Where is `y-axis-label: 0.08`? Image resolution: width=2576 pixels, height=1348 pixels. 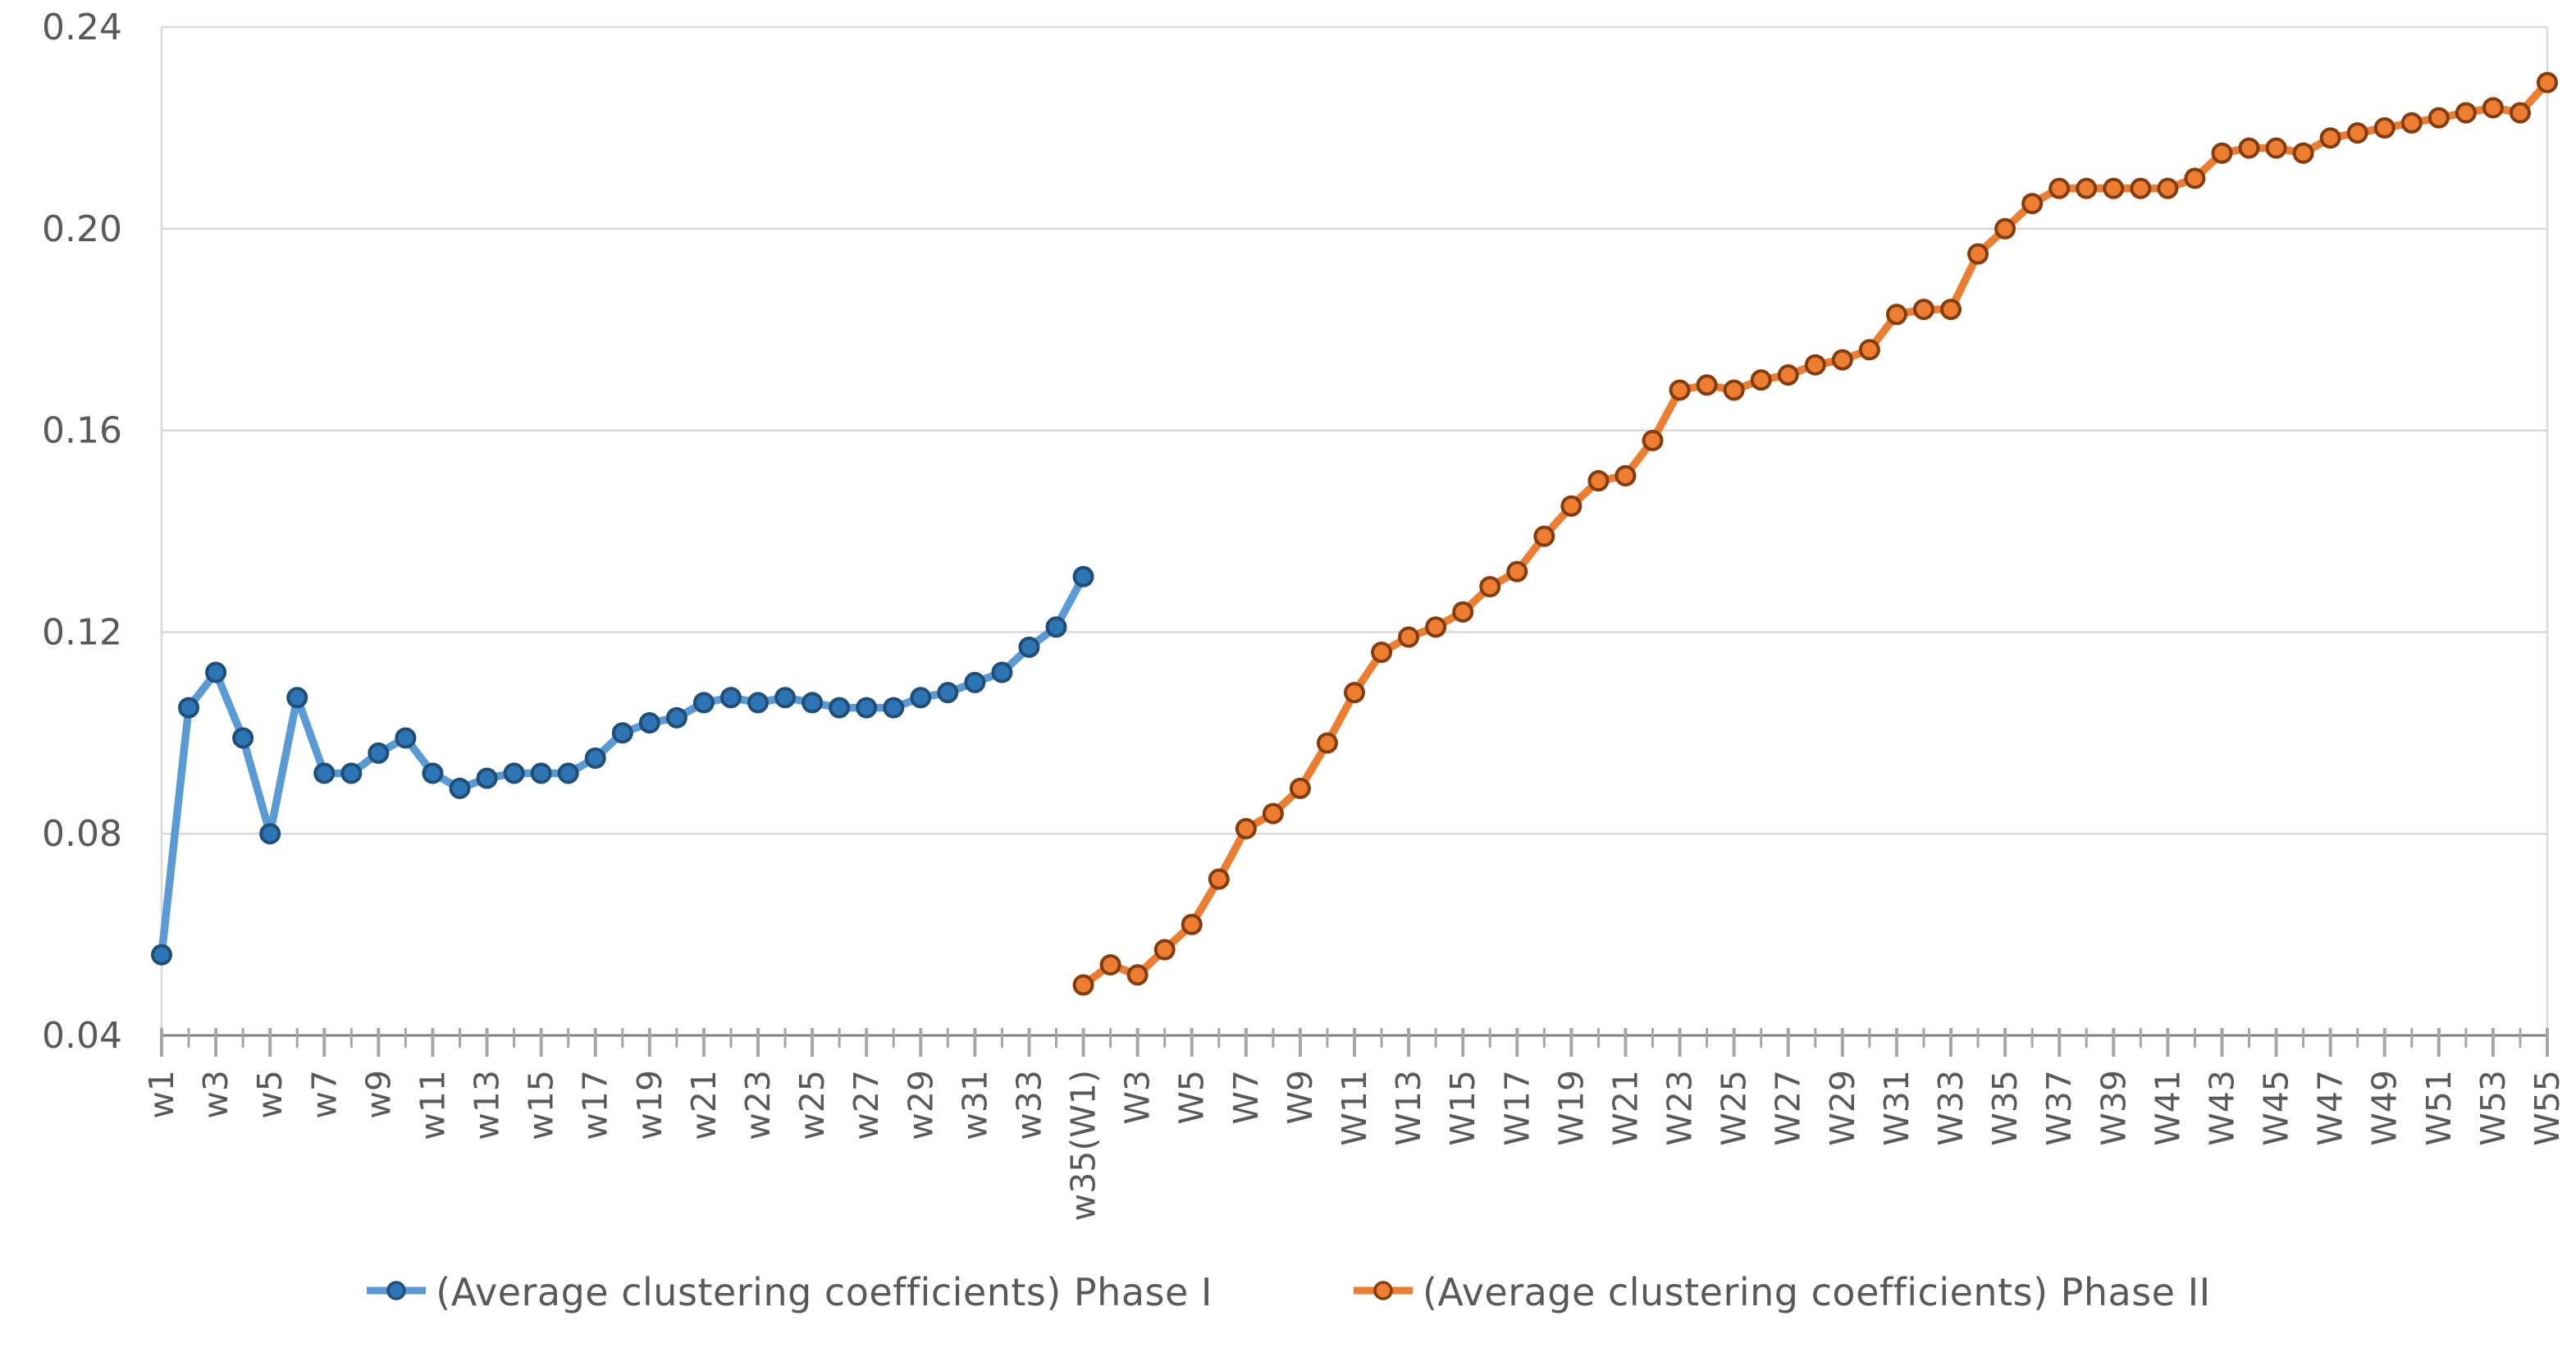
y-axis-label: 0.08 is located at coordinates (82, 834).